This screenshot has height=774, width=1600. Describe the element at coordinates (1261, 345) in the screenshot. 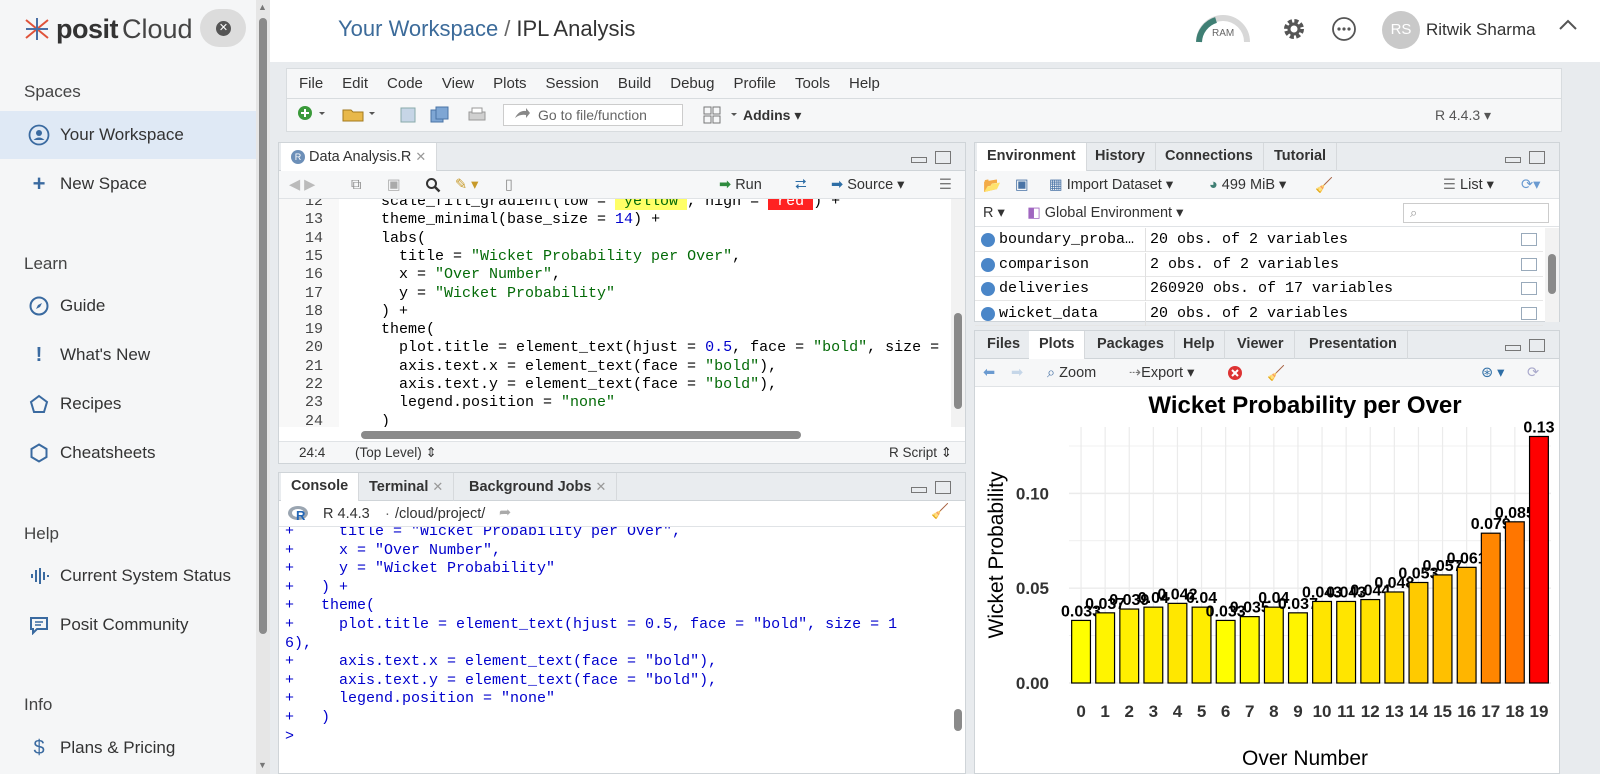

I see `tab-viewer: Viewer` at that location.